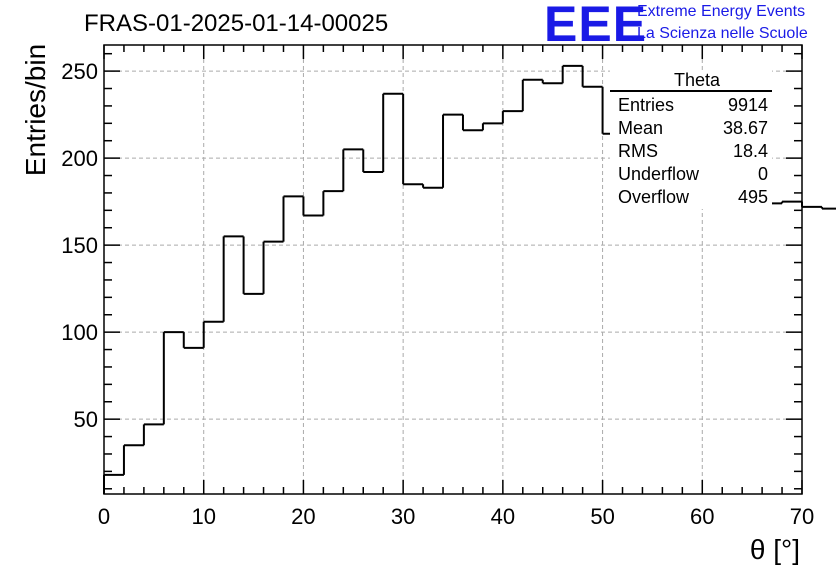 This screenshot has height=572, width=836. I want to click on stats-row-entries: Entries 9914, so click(691, 105).